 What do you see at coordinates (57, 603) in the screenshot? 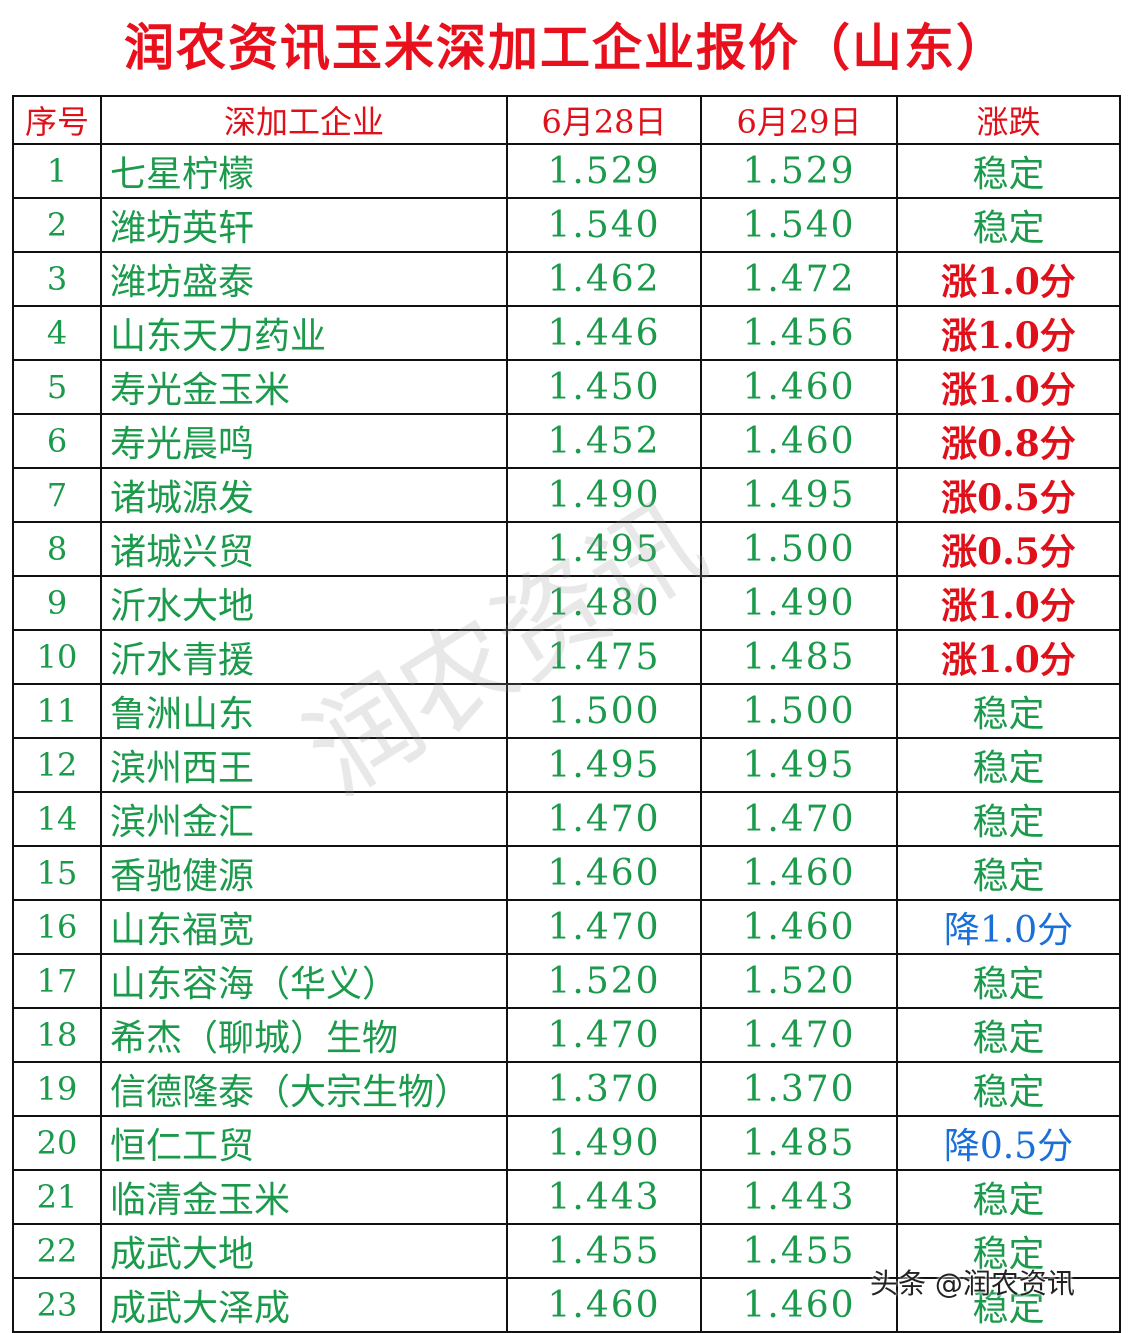
I see `row-number: 9` at bounding box center [57, 603].